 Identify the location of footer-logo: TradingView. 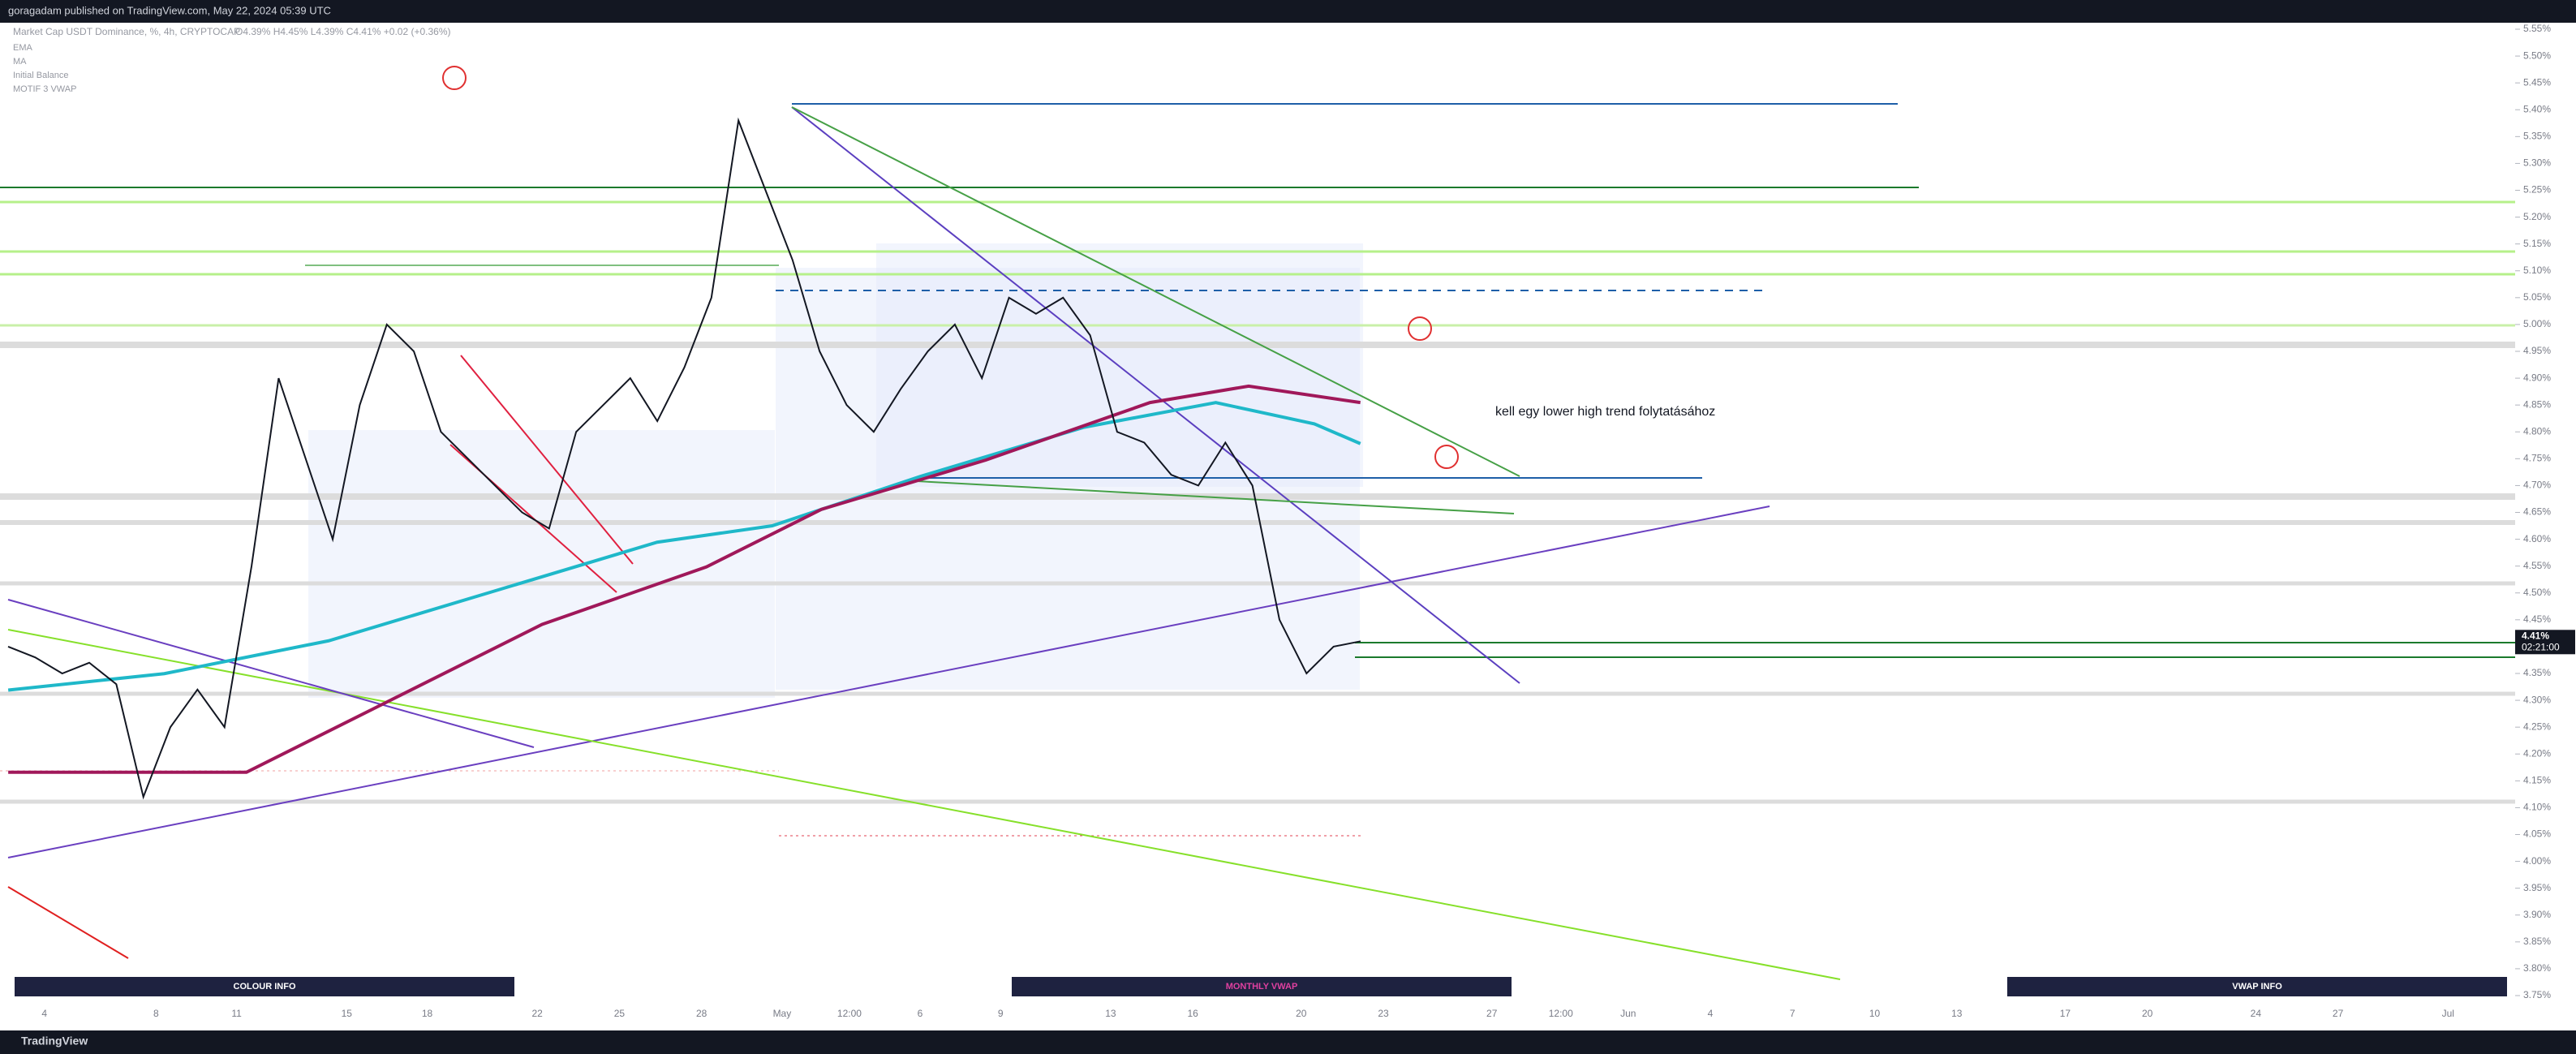
(55, 1041).